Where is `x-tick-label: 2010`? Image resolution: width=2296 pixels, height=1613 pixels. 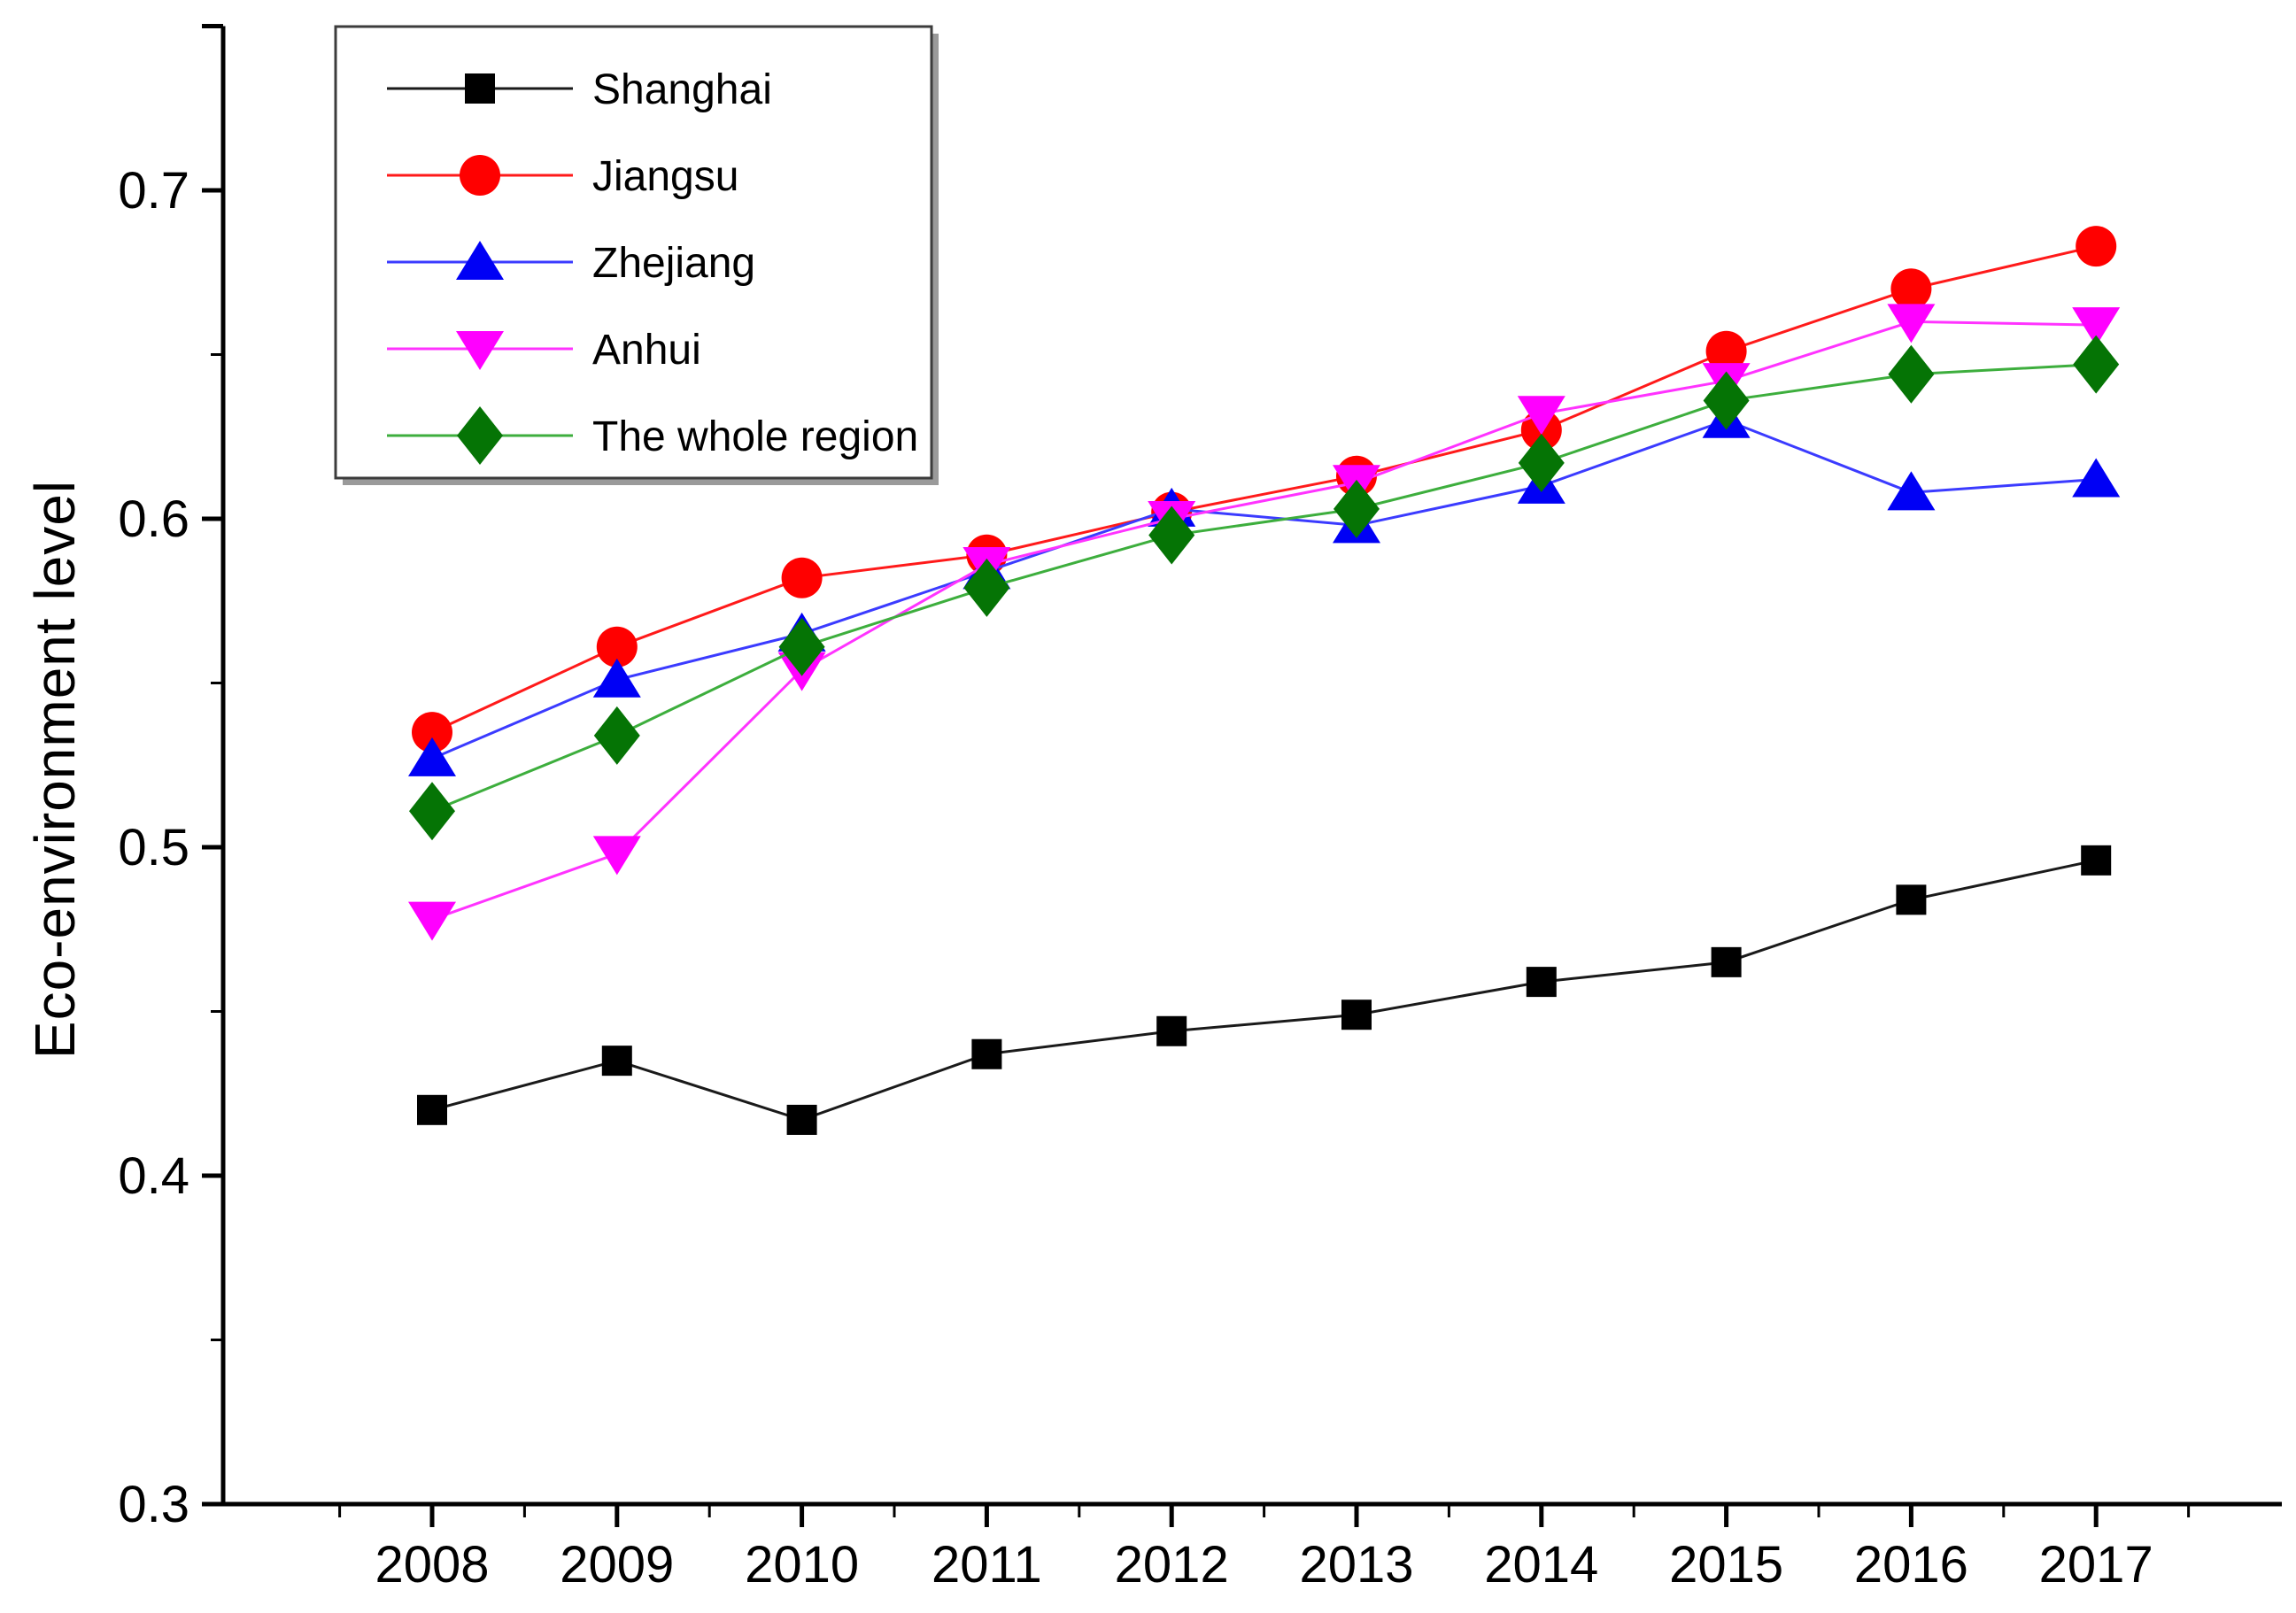 x-tick-label: 2010 is located at coordinates (802, 1565).